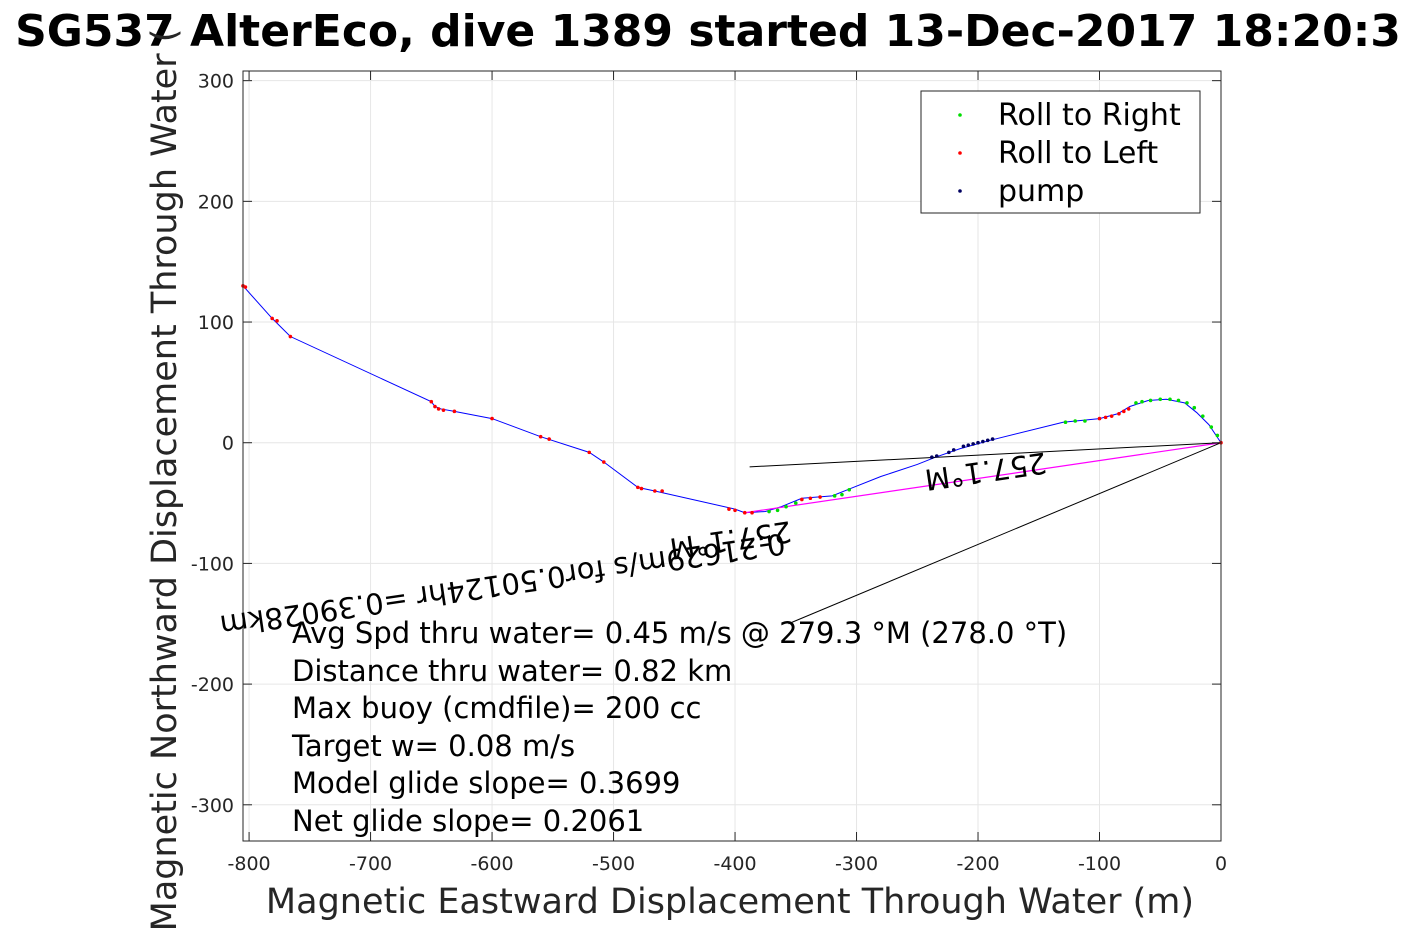  What do you see at coordinates (960, 115) in the screenshot?
I see `legend-marker-roll-right` at bounding box center [960, 115].